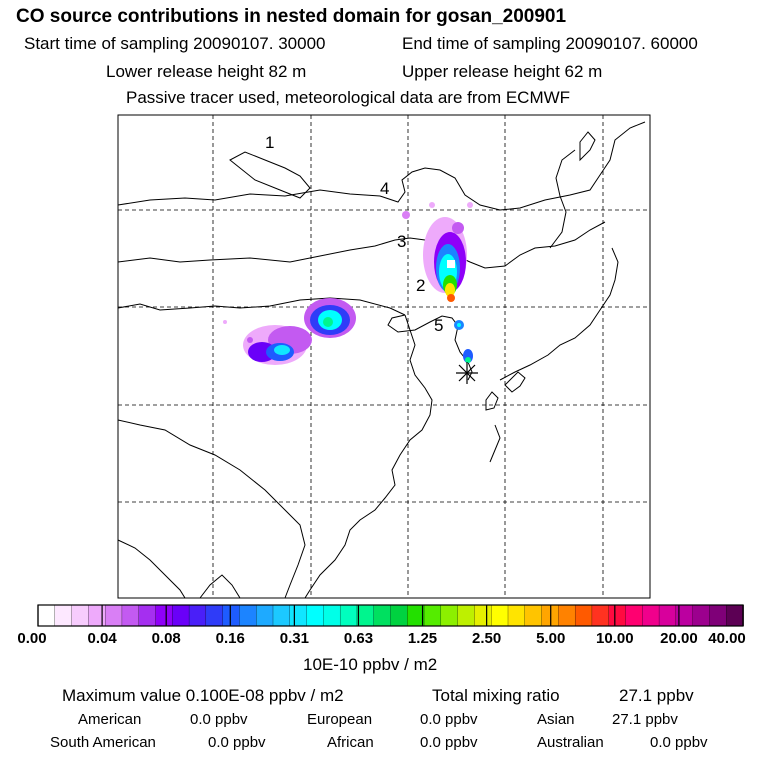 This screenshot has height=768, width=768. I want to click on asian-label: Asian, so click(556, 719).